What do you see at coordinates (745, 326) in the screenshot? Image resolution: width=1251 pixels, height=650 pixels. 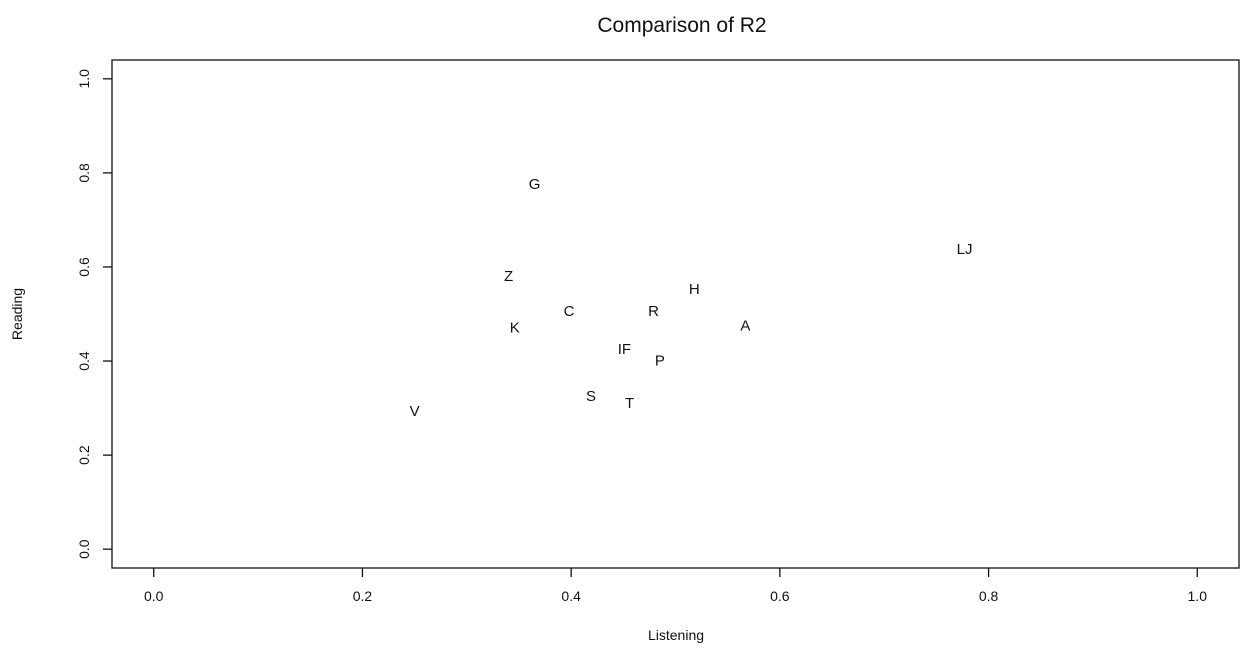 I see `point-a: A` at bounding box center [745, 326].